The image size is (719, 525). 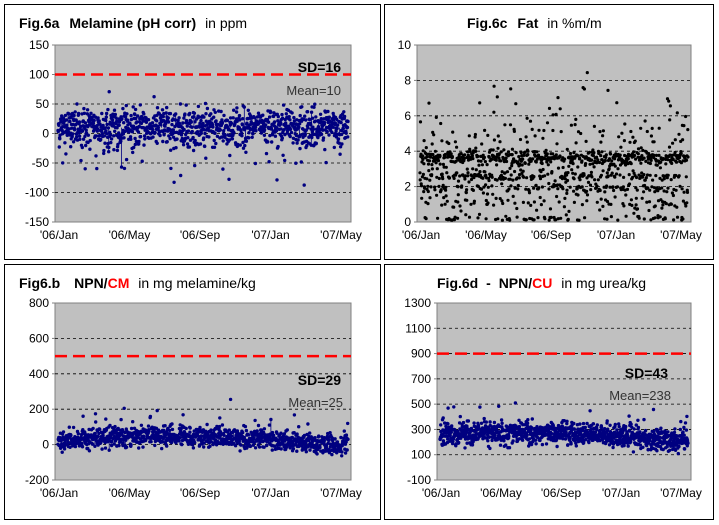 I want to click on y-tick-label: 10, so click(x=405, y=45).